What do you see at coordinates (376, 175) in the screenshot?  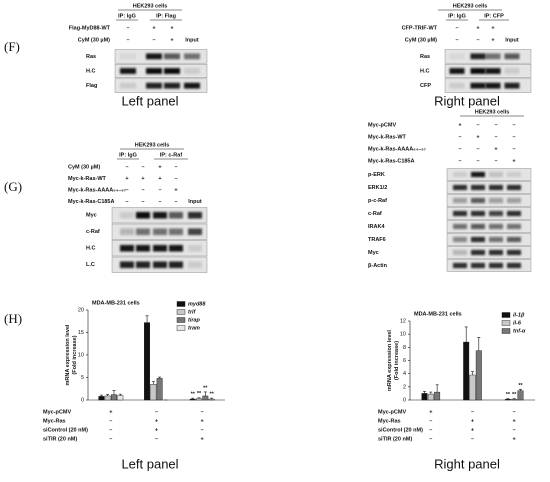 I see `blot-label: p-ERK` at bounding box center [376, 175].